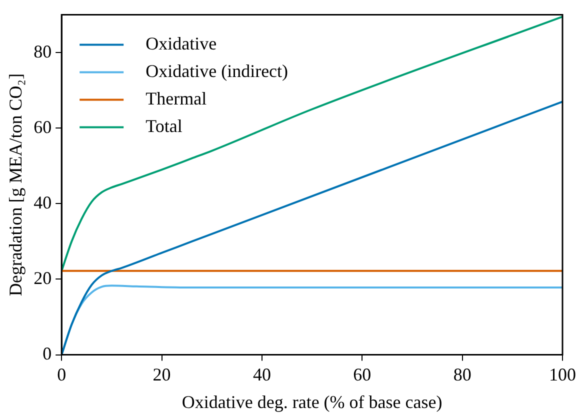 Image resolution: width=580 pixels, height=416 pixels. Describe the element at coordinates (462, 374) in the screenshot. I see `x-tick-label: 80` at that location.